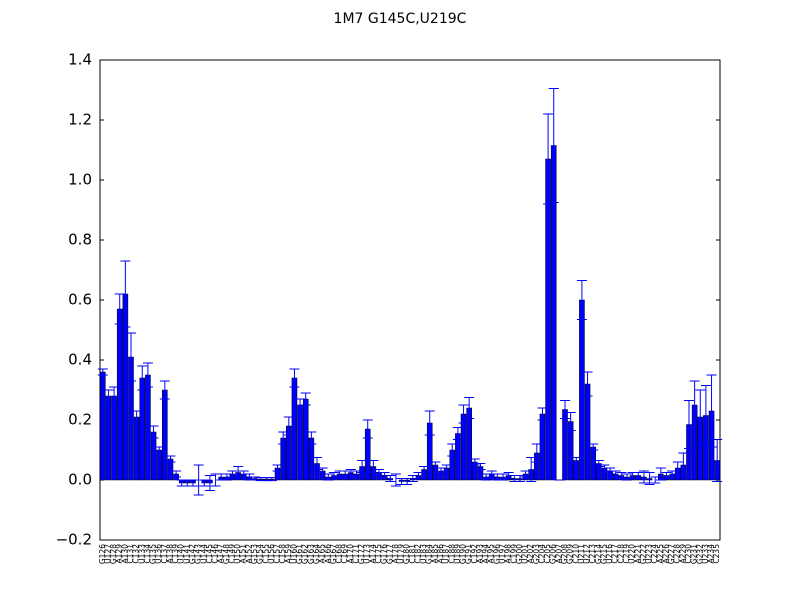 The width and height of the screenshot is (800, 600). Describe the element at coordinates (186, 554) in the screenshot. I see `x-tick-label: U141` at that location.